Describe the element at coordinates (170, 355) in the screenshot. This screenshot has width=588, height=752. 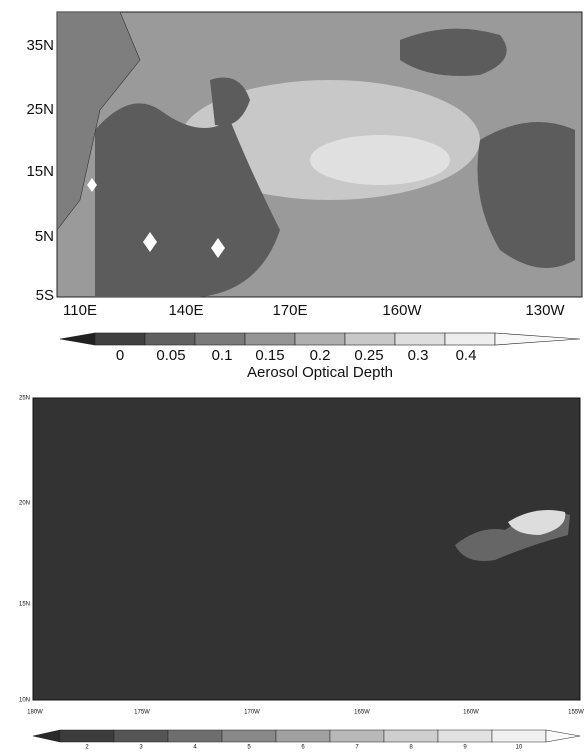
I see `colorbar-label: 0.05` at that location.